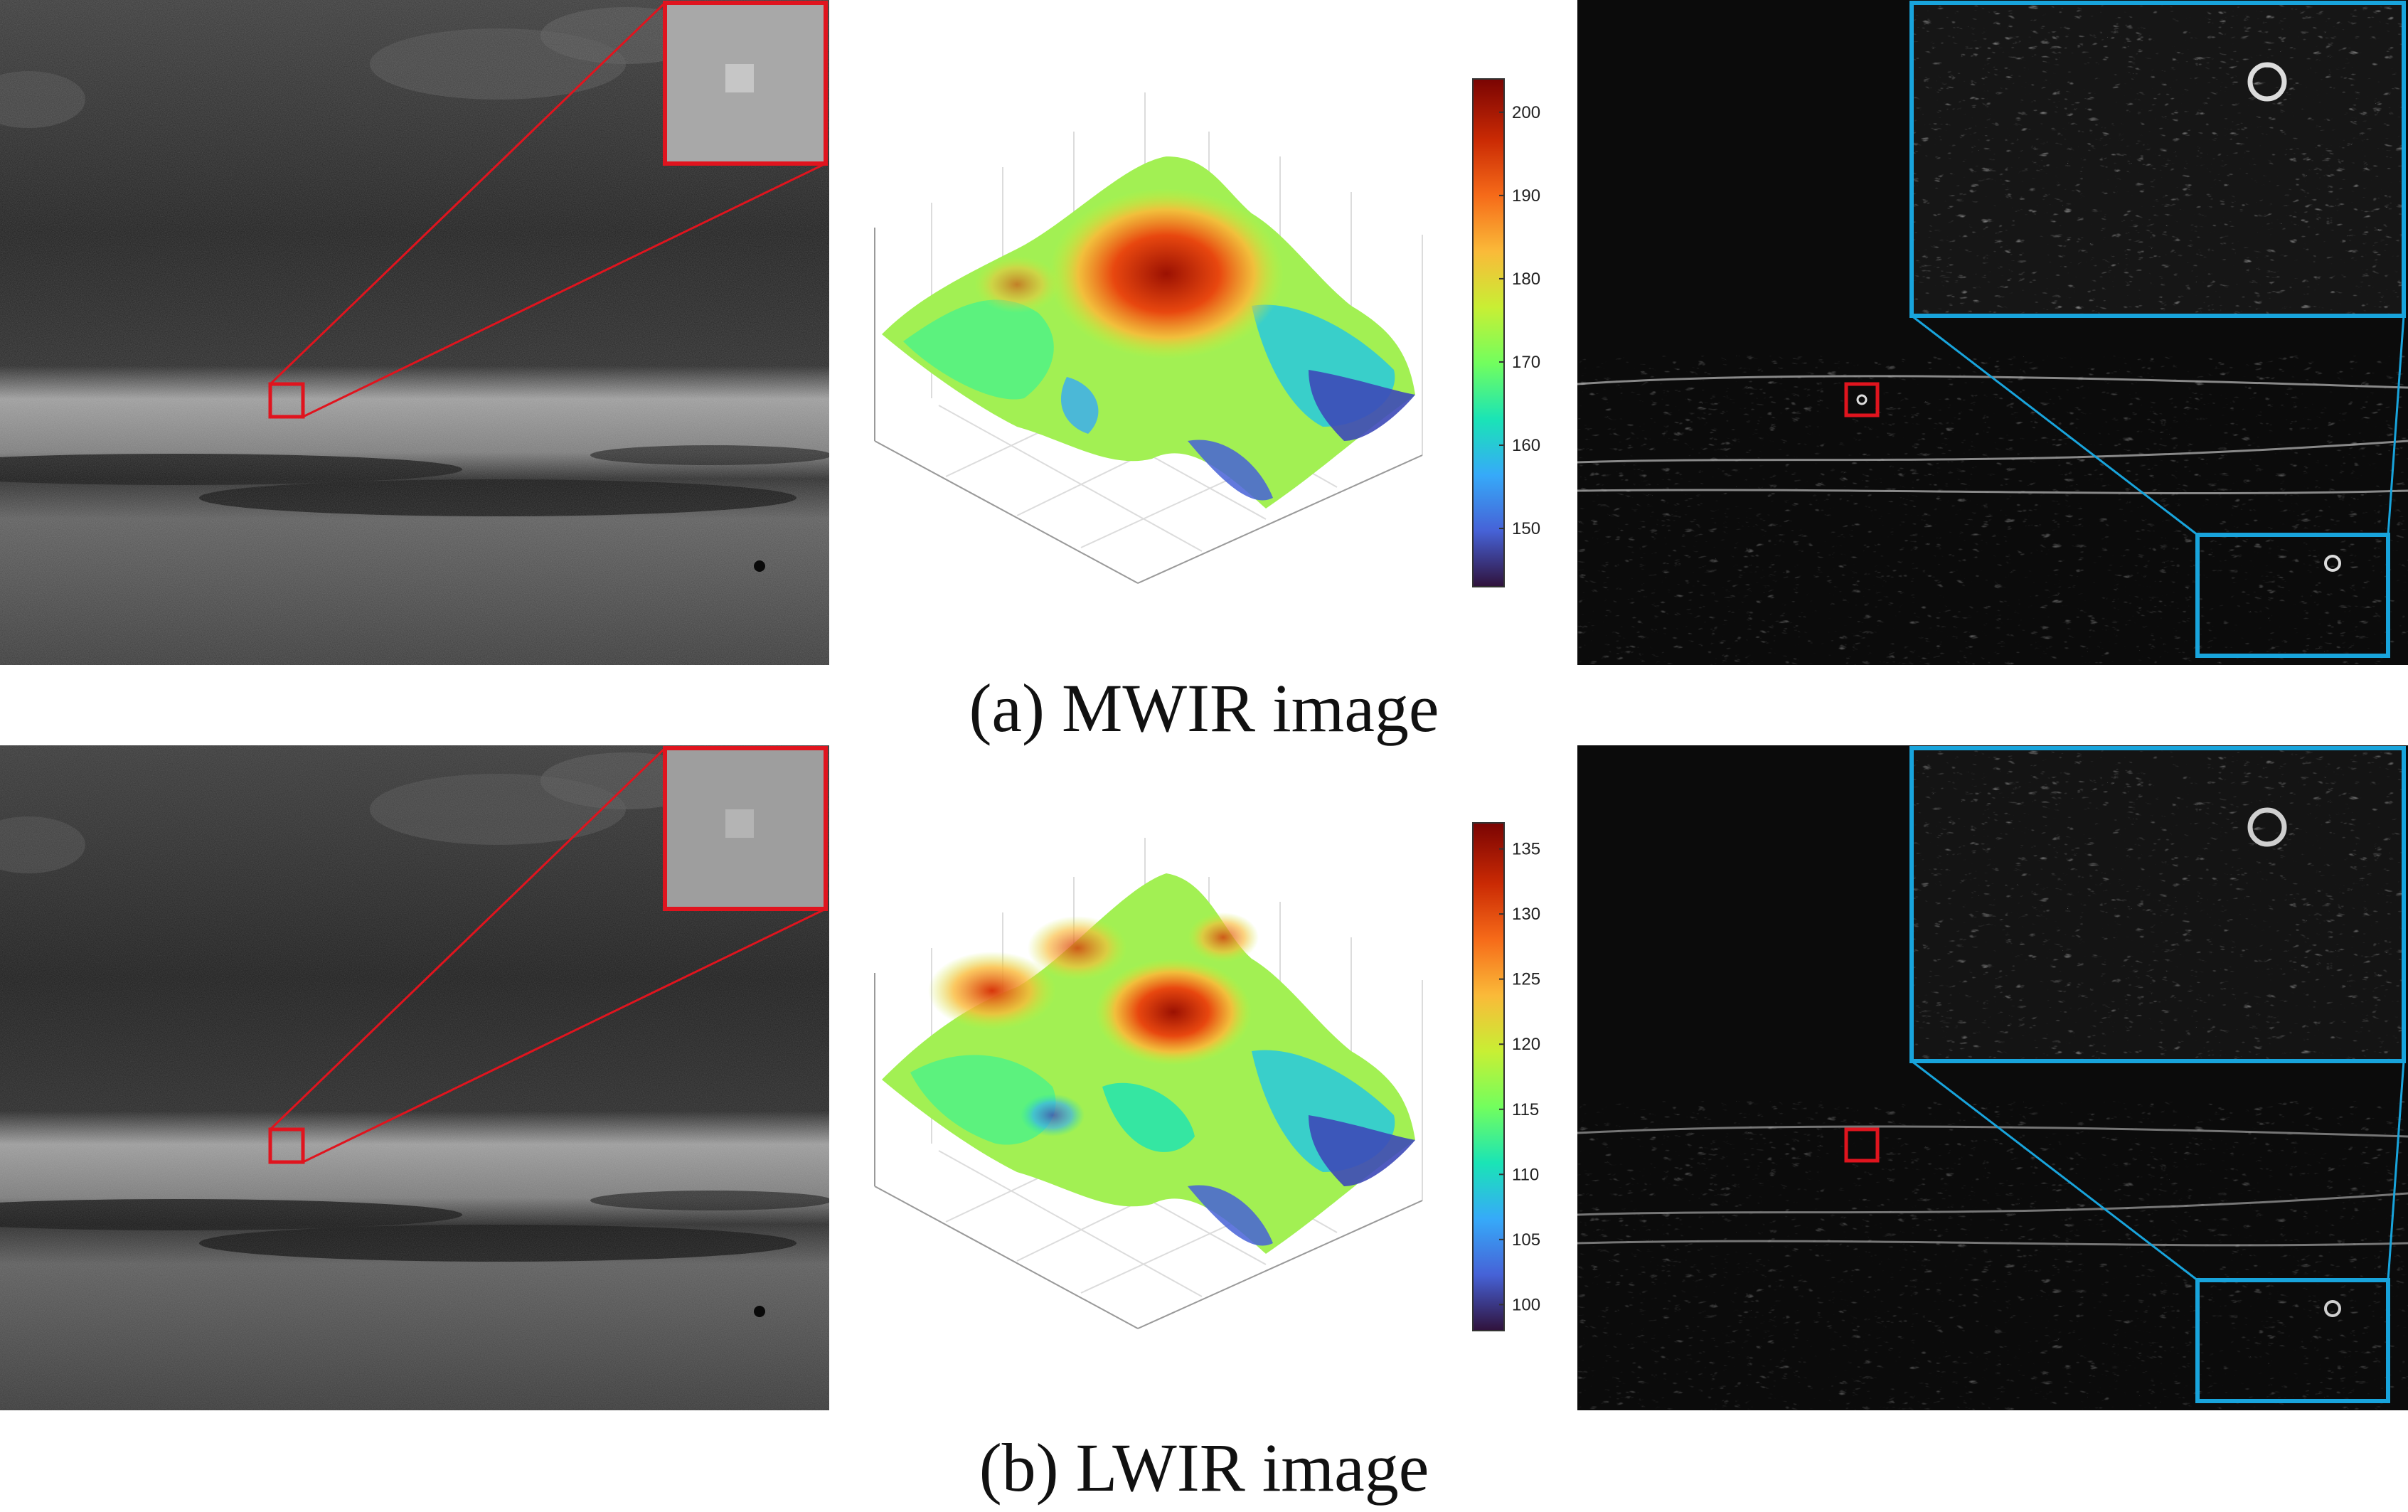 This screenshot has height=1512, width=2408. What do you see at coordinates (1526, 528) in the screenshot?
I see `mwir-colorbar-tick-label: 150` at bounding box center [1526, 528].